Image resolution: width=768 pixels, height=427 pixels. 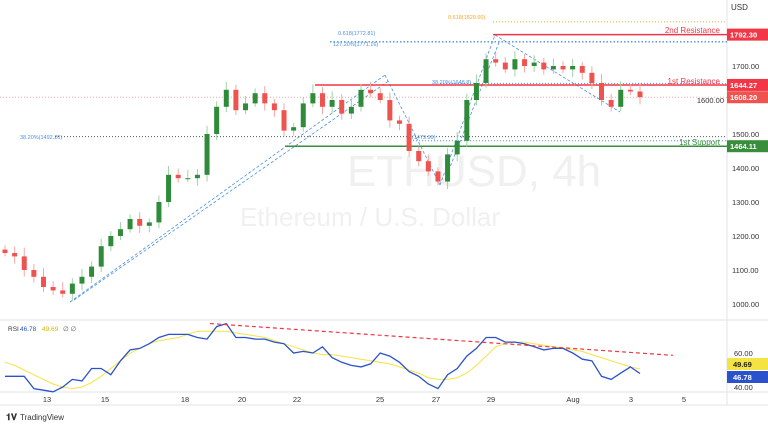 What do you see at coordinates (242, 399) in the screenshot?
I see `time-tick-label: 20` at bounding box center [242, 399].